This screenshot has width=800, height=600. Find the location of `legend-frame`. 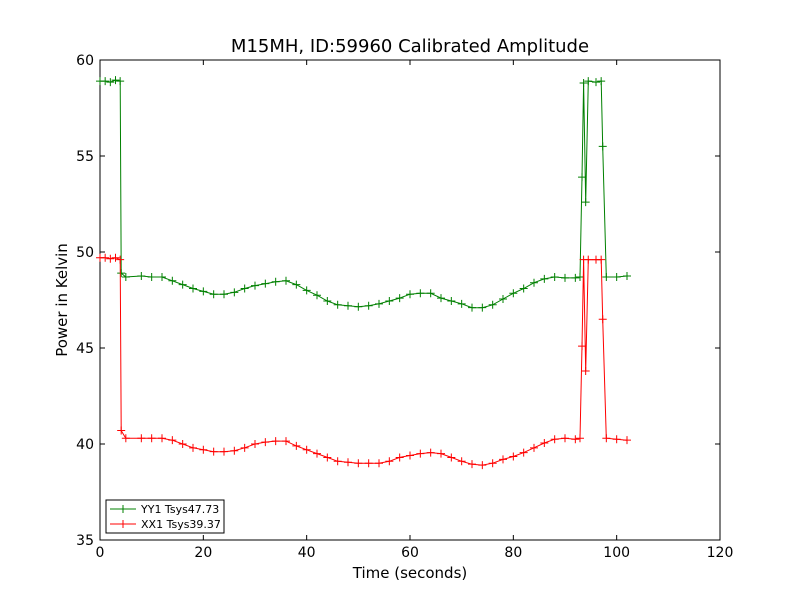

legend-frame is located at coordinates (165, 516).